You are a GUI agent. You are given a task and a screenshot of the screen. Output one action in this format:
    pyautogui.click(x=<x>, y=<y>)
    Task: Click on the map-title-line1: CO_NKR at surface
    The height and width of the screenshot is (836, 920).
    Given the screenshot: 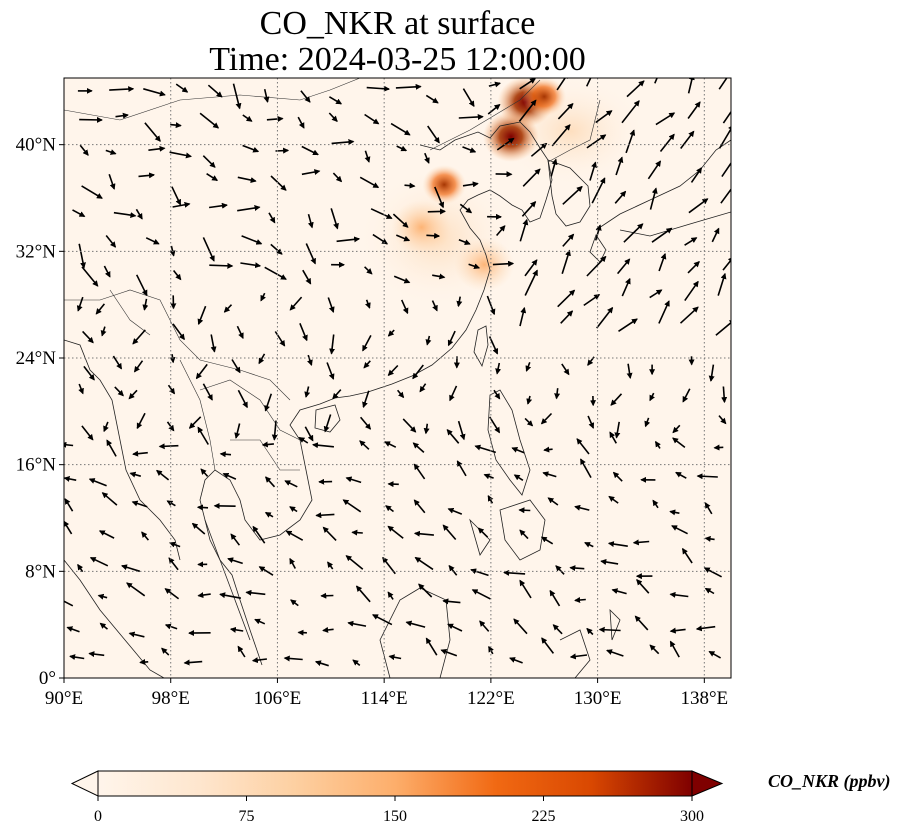 What is the action you would take?
    pyautogui.click(x=397, y=23)
    